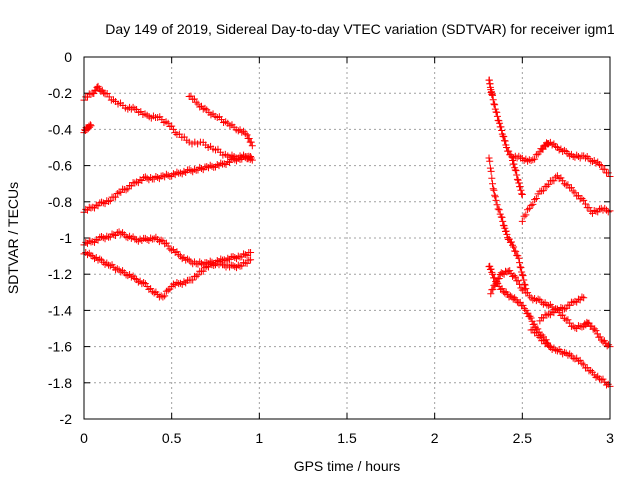 The image size is (640, 480). Describe the element at coordinates (167, 184) in the screenshot. I see `series-arc-d` at that location.